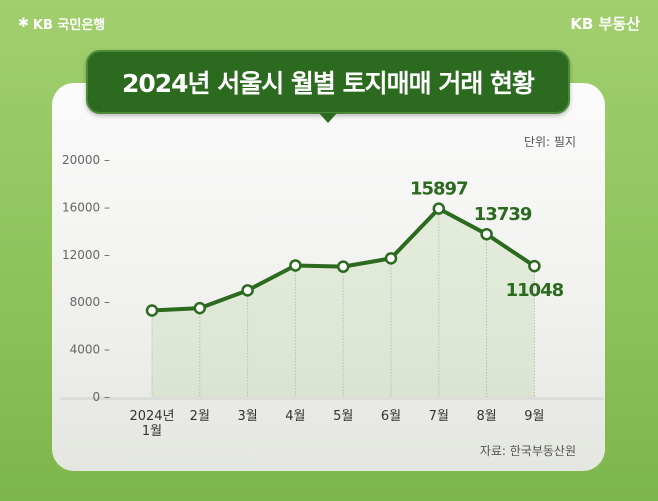  I want to click on x-tick-label: 5월, so click(343, 416).